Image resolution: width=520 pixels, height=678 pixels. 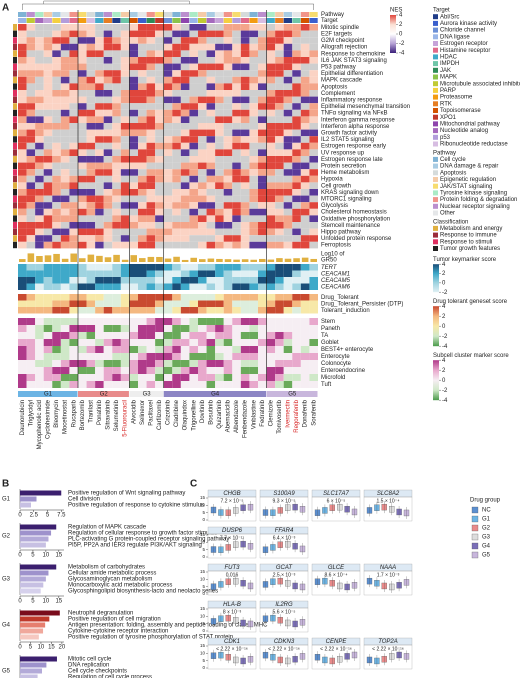 I want to click on gene-label: CEACAM5, so click(x=336, y=281).